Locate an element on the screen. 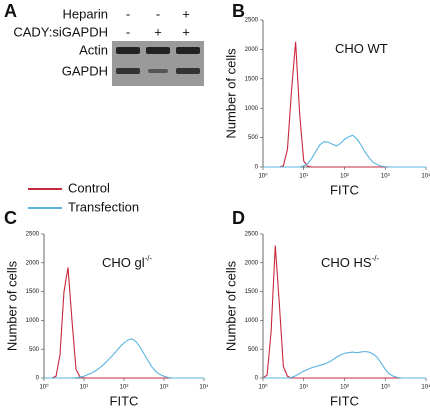  panel-label: B is located at coordinates (238, 11).